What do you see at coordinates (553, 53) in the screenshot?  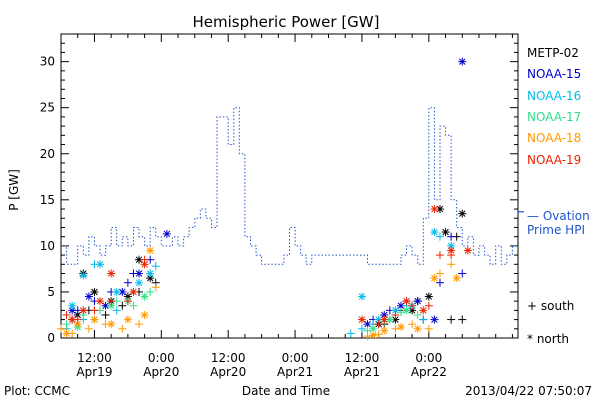 I see `legend-entry-metp-02: METP-02` at bounding box center [553, 53].